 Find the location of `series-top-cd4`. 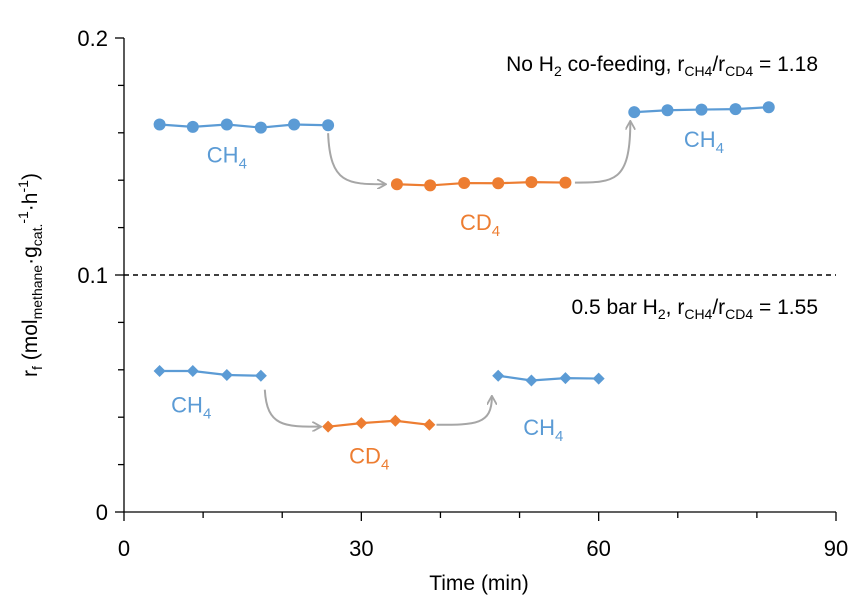

series-top-cd4 is located at coordinates (481, 184).